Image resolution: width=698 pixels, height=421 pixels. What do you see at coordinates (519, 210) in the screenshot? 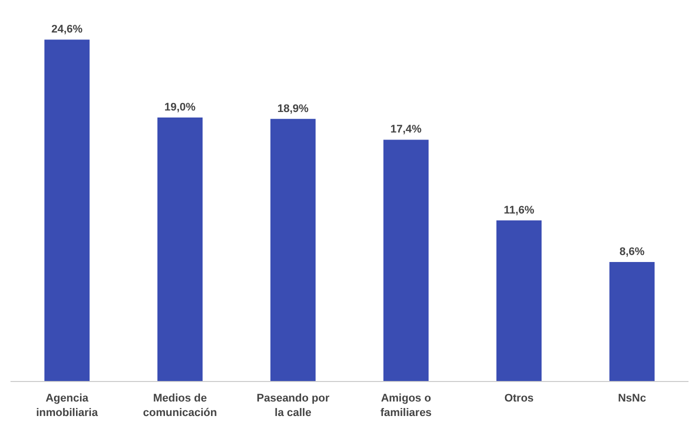
I see `data-label: 11,6%` at bounding box center [519, 210].